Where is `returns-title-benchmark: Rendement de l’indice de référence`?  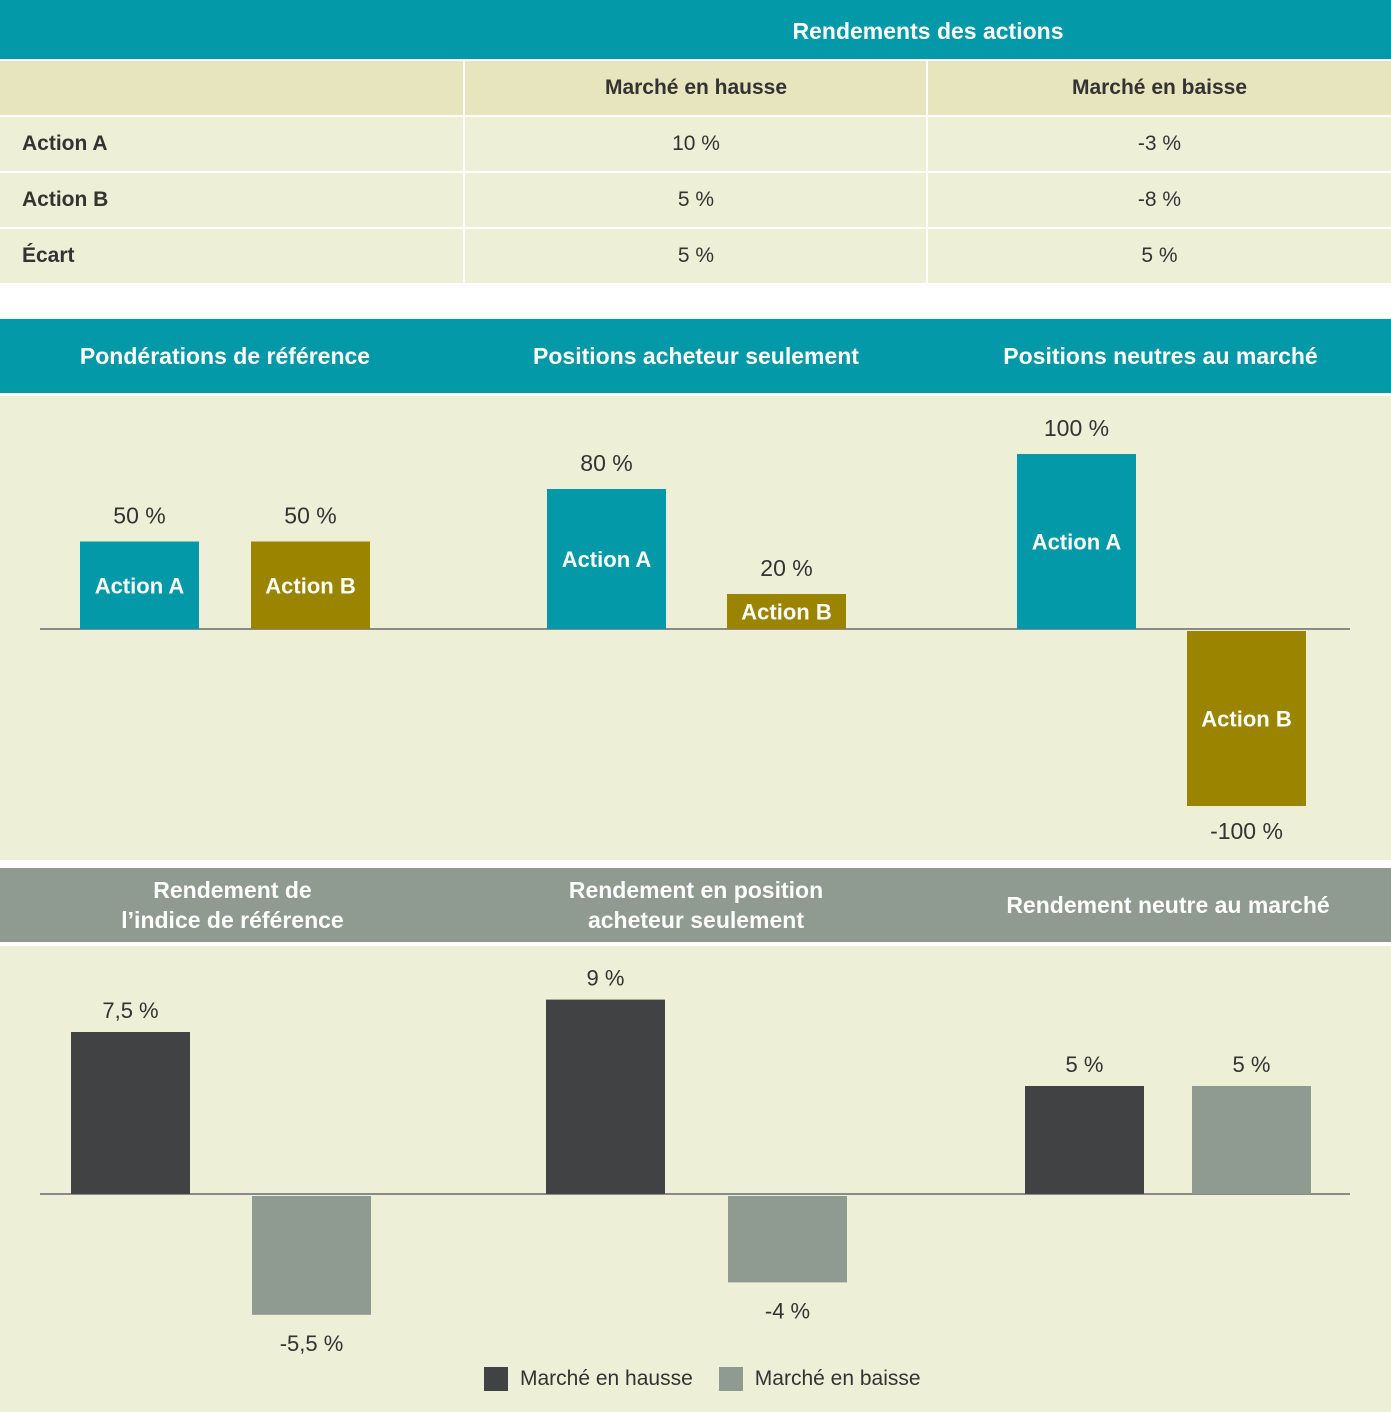 returns-title-benchmark: Rendement de l’indice de référence is located at coordinates (232, 905).